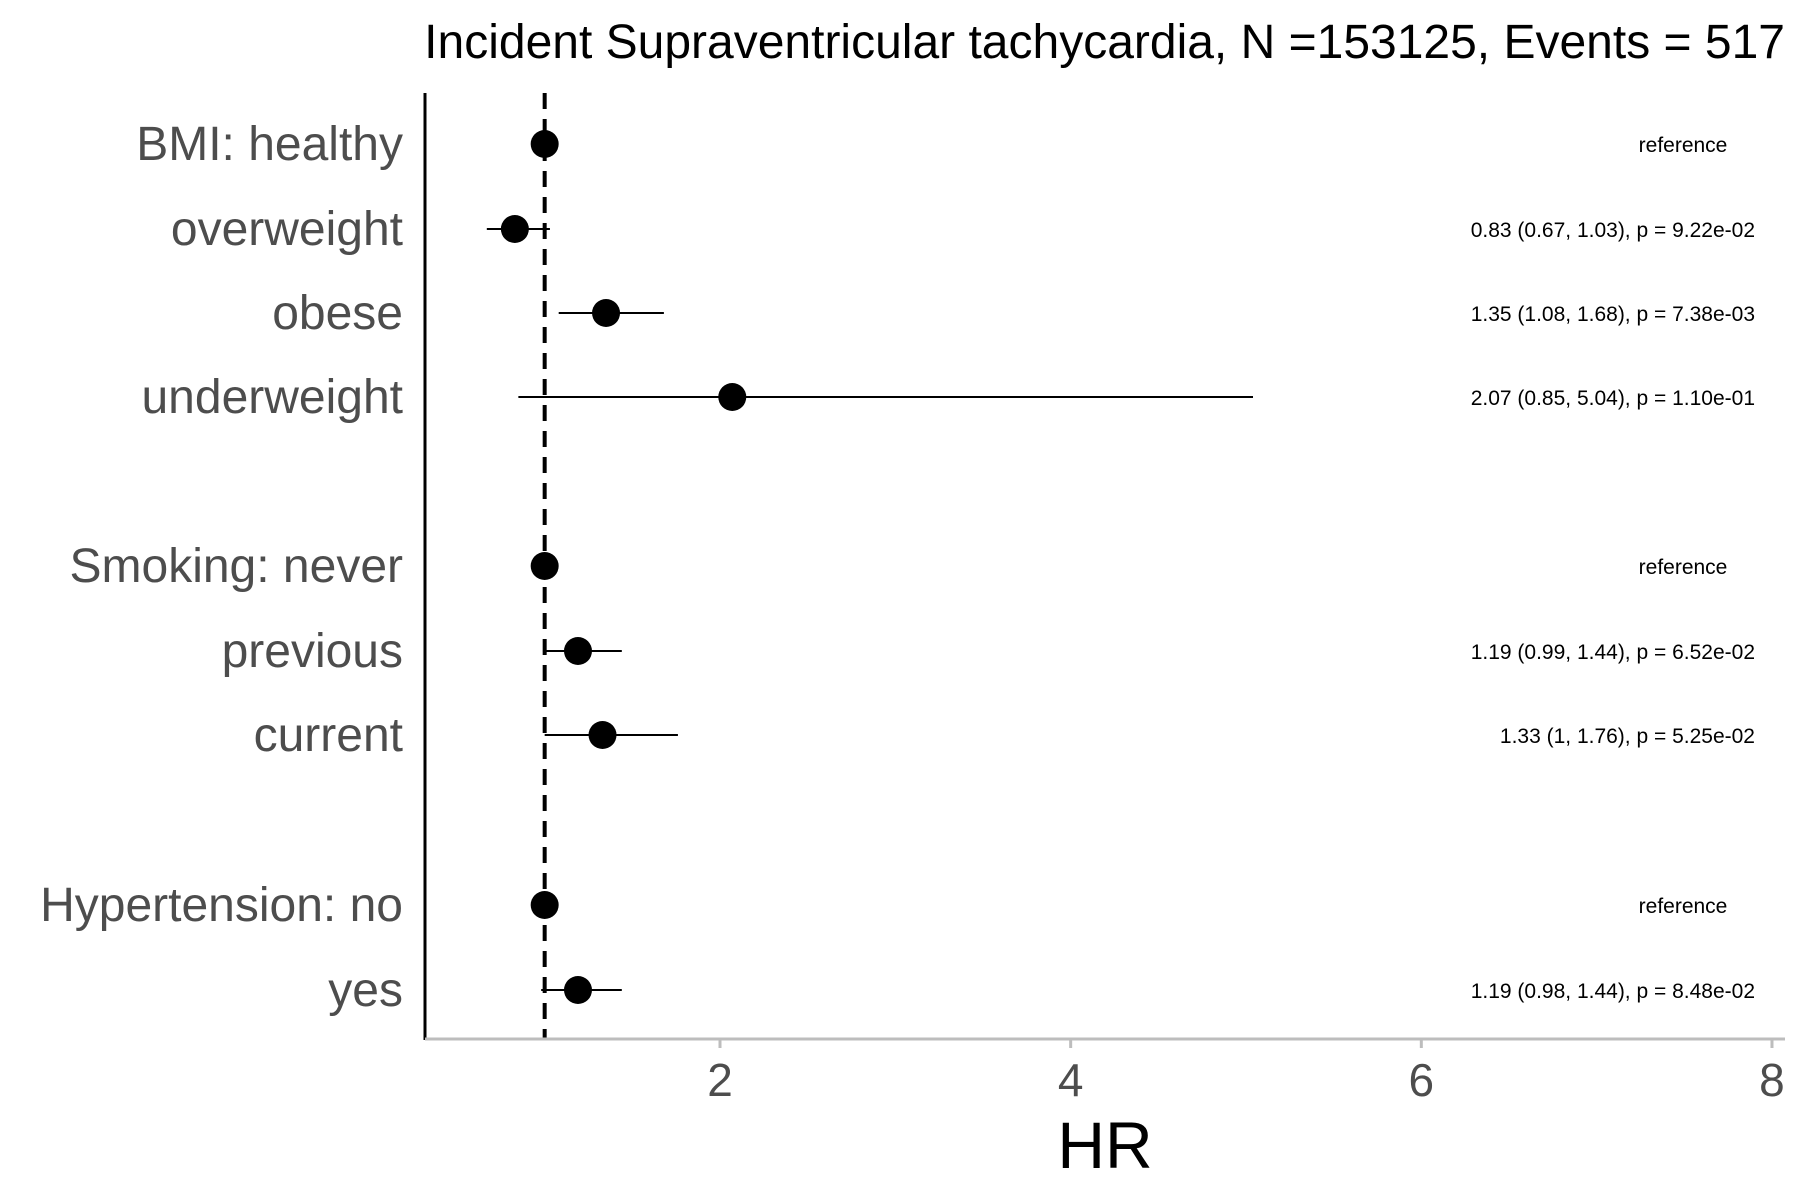 The height and width of the screenshot is (1200, 1800). What do you see at coordinates (328, 735) in the screenshot?
I see `row-label: current` at bounding box center [328, 735].